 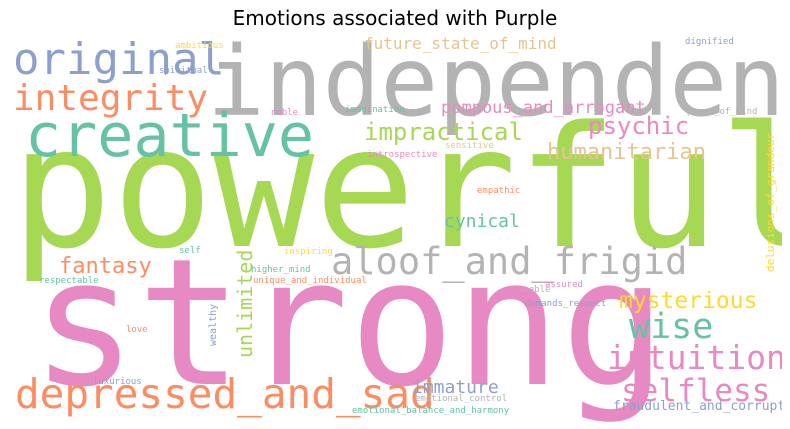 What do you see at coordinates (285, 113) in the screenshot?
I see `word-noble: noble` at bounding box center [285, 113].